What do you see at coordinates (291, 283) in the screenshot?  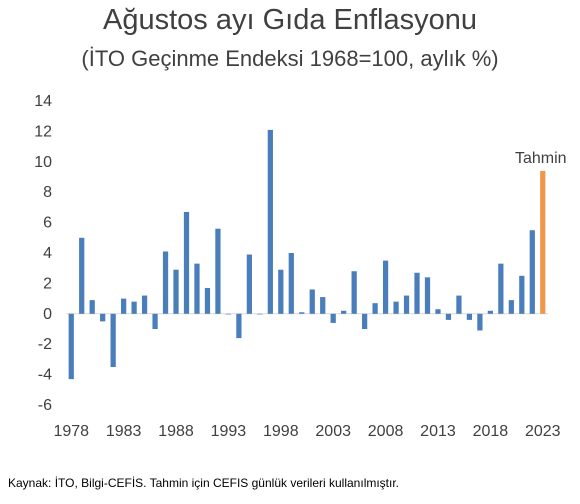 I see `bar-1999` at bounding box center [291, 283].